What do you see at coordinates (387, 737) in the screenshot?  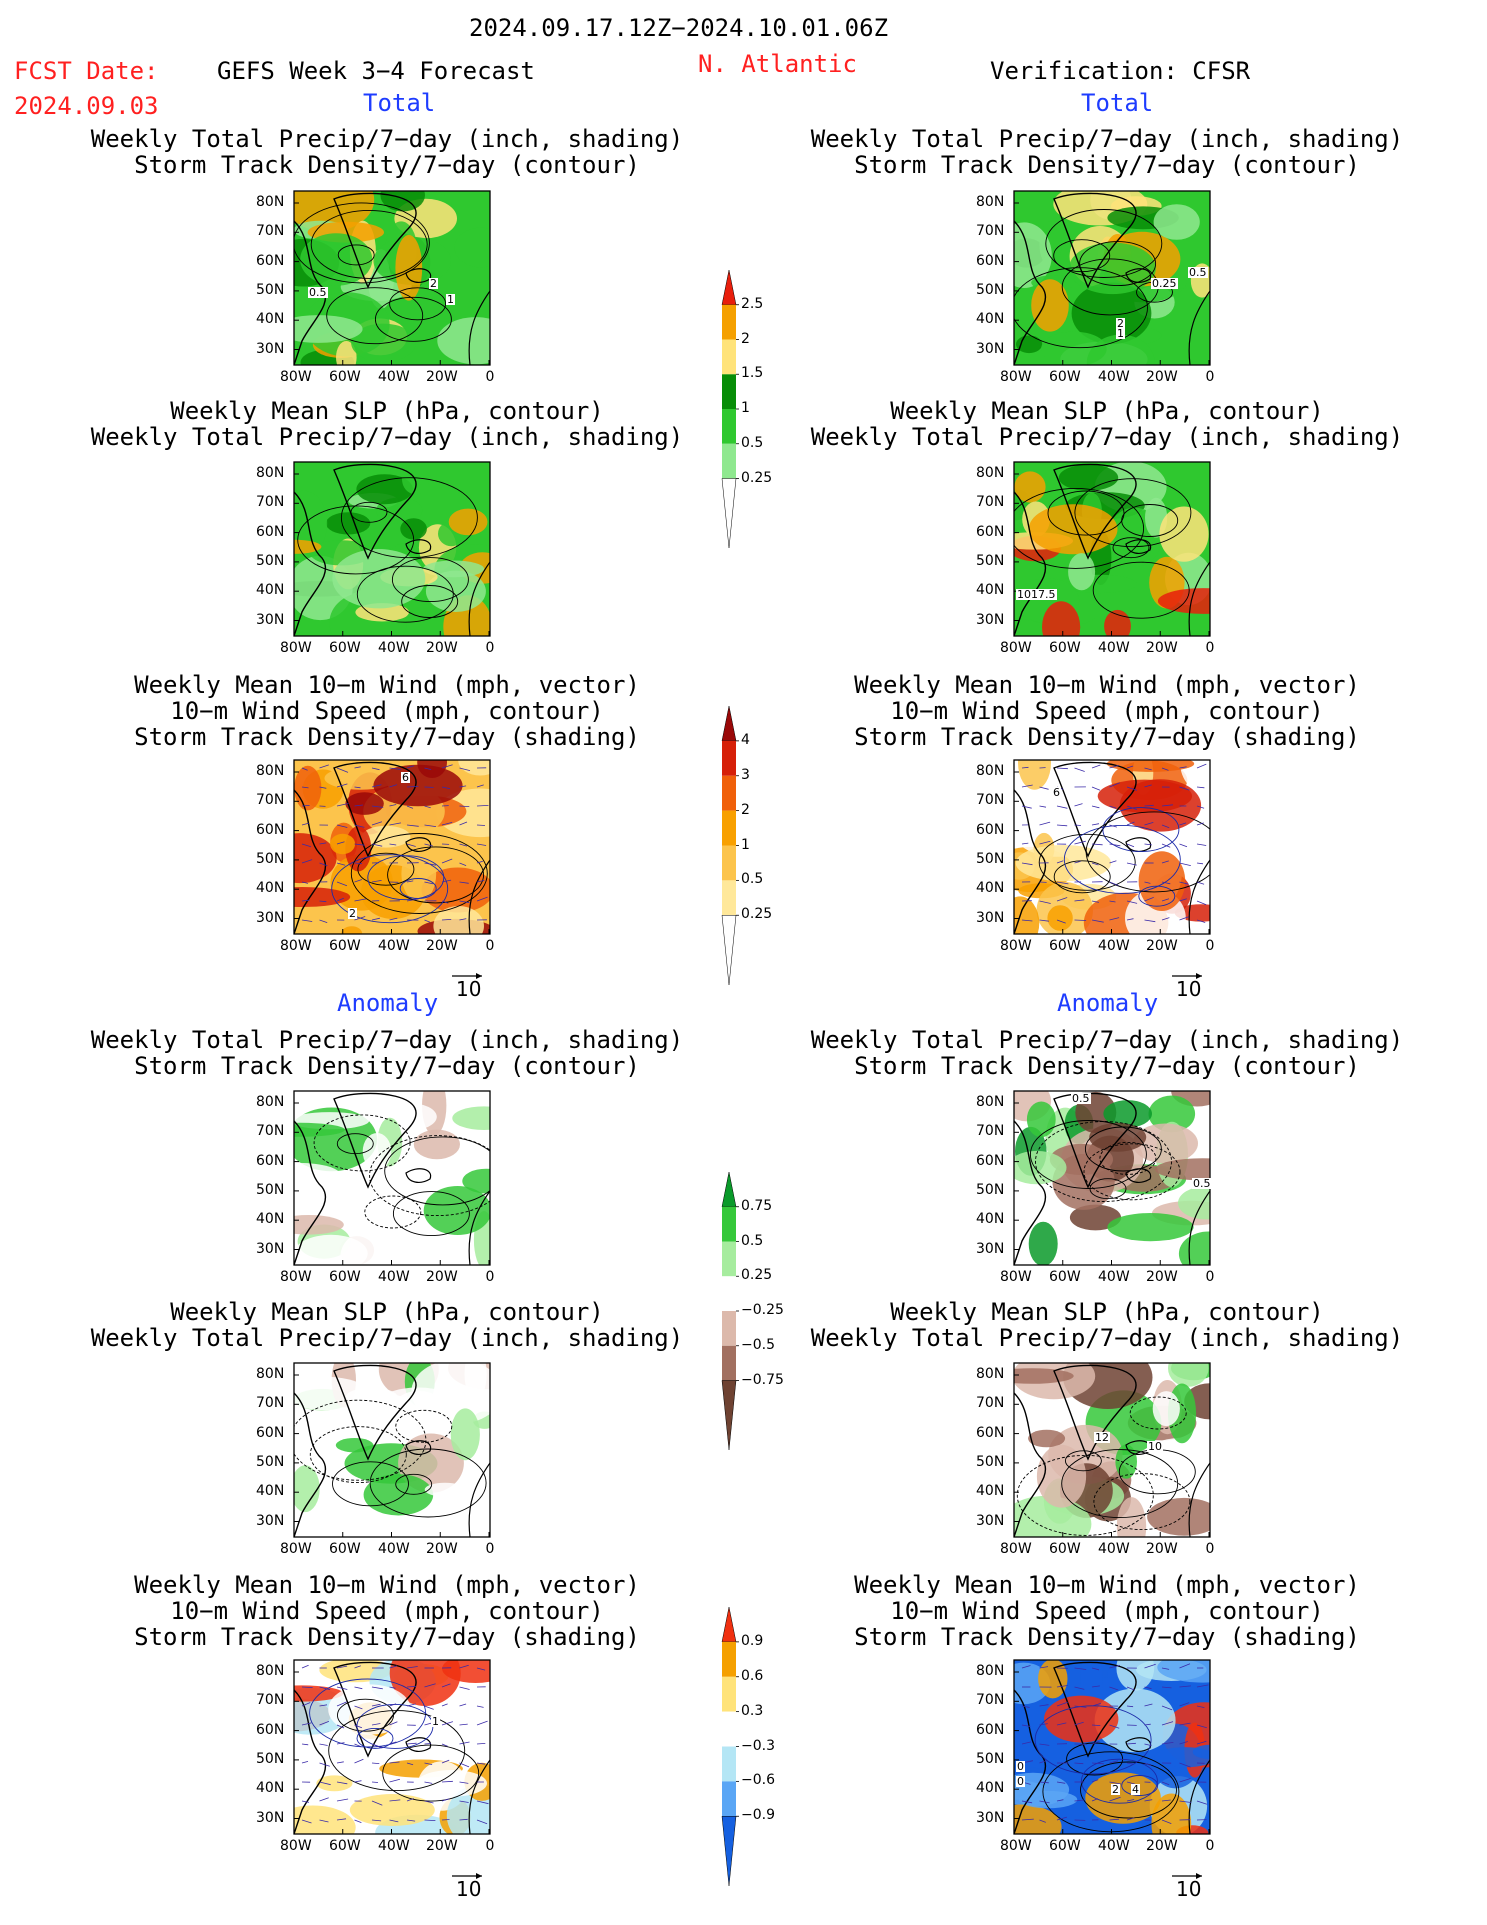 I see `panel-title-line: Storm Track Density/7−day (shading)` at bounding box center [387, 737].